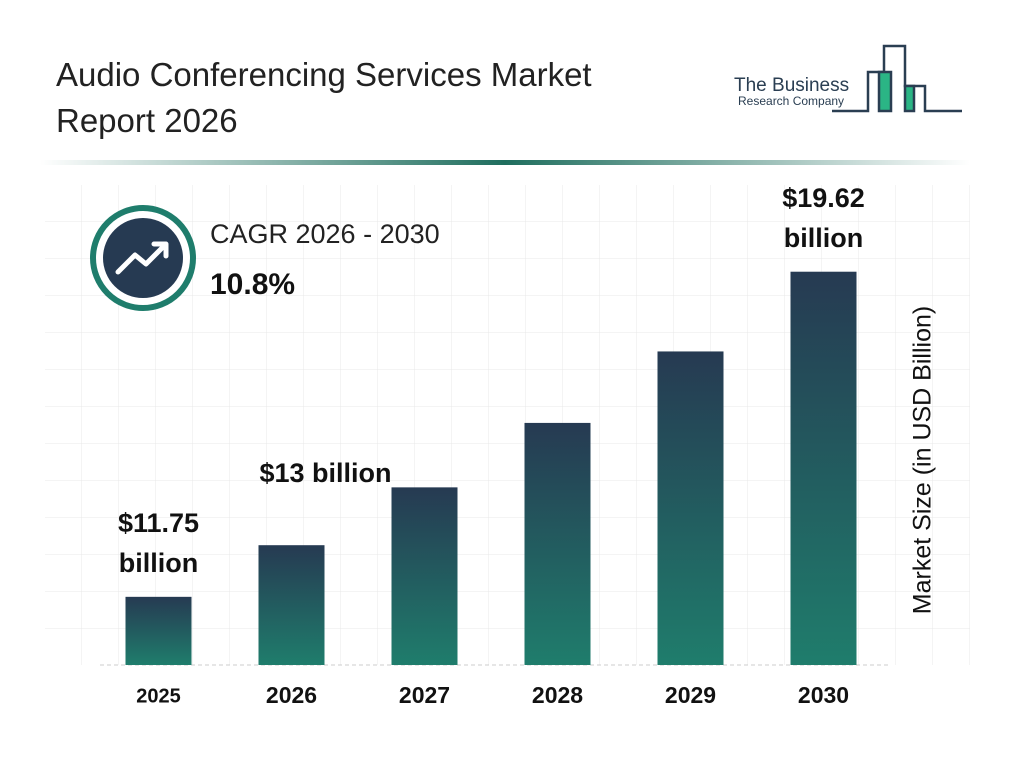 Image resolution: width=1024 pixels, height=768 pixels. Describe the element at coordinates (897, 78) in the screenshot. I see `logo` at that location.